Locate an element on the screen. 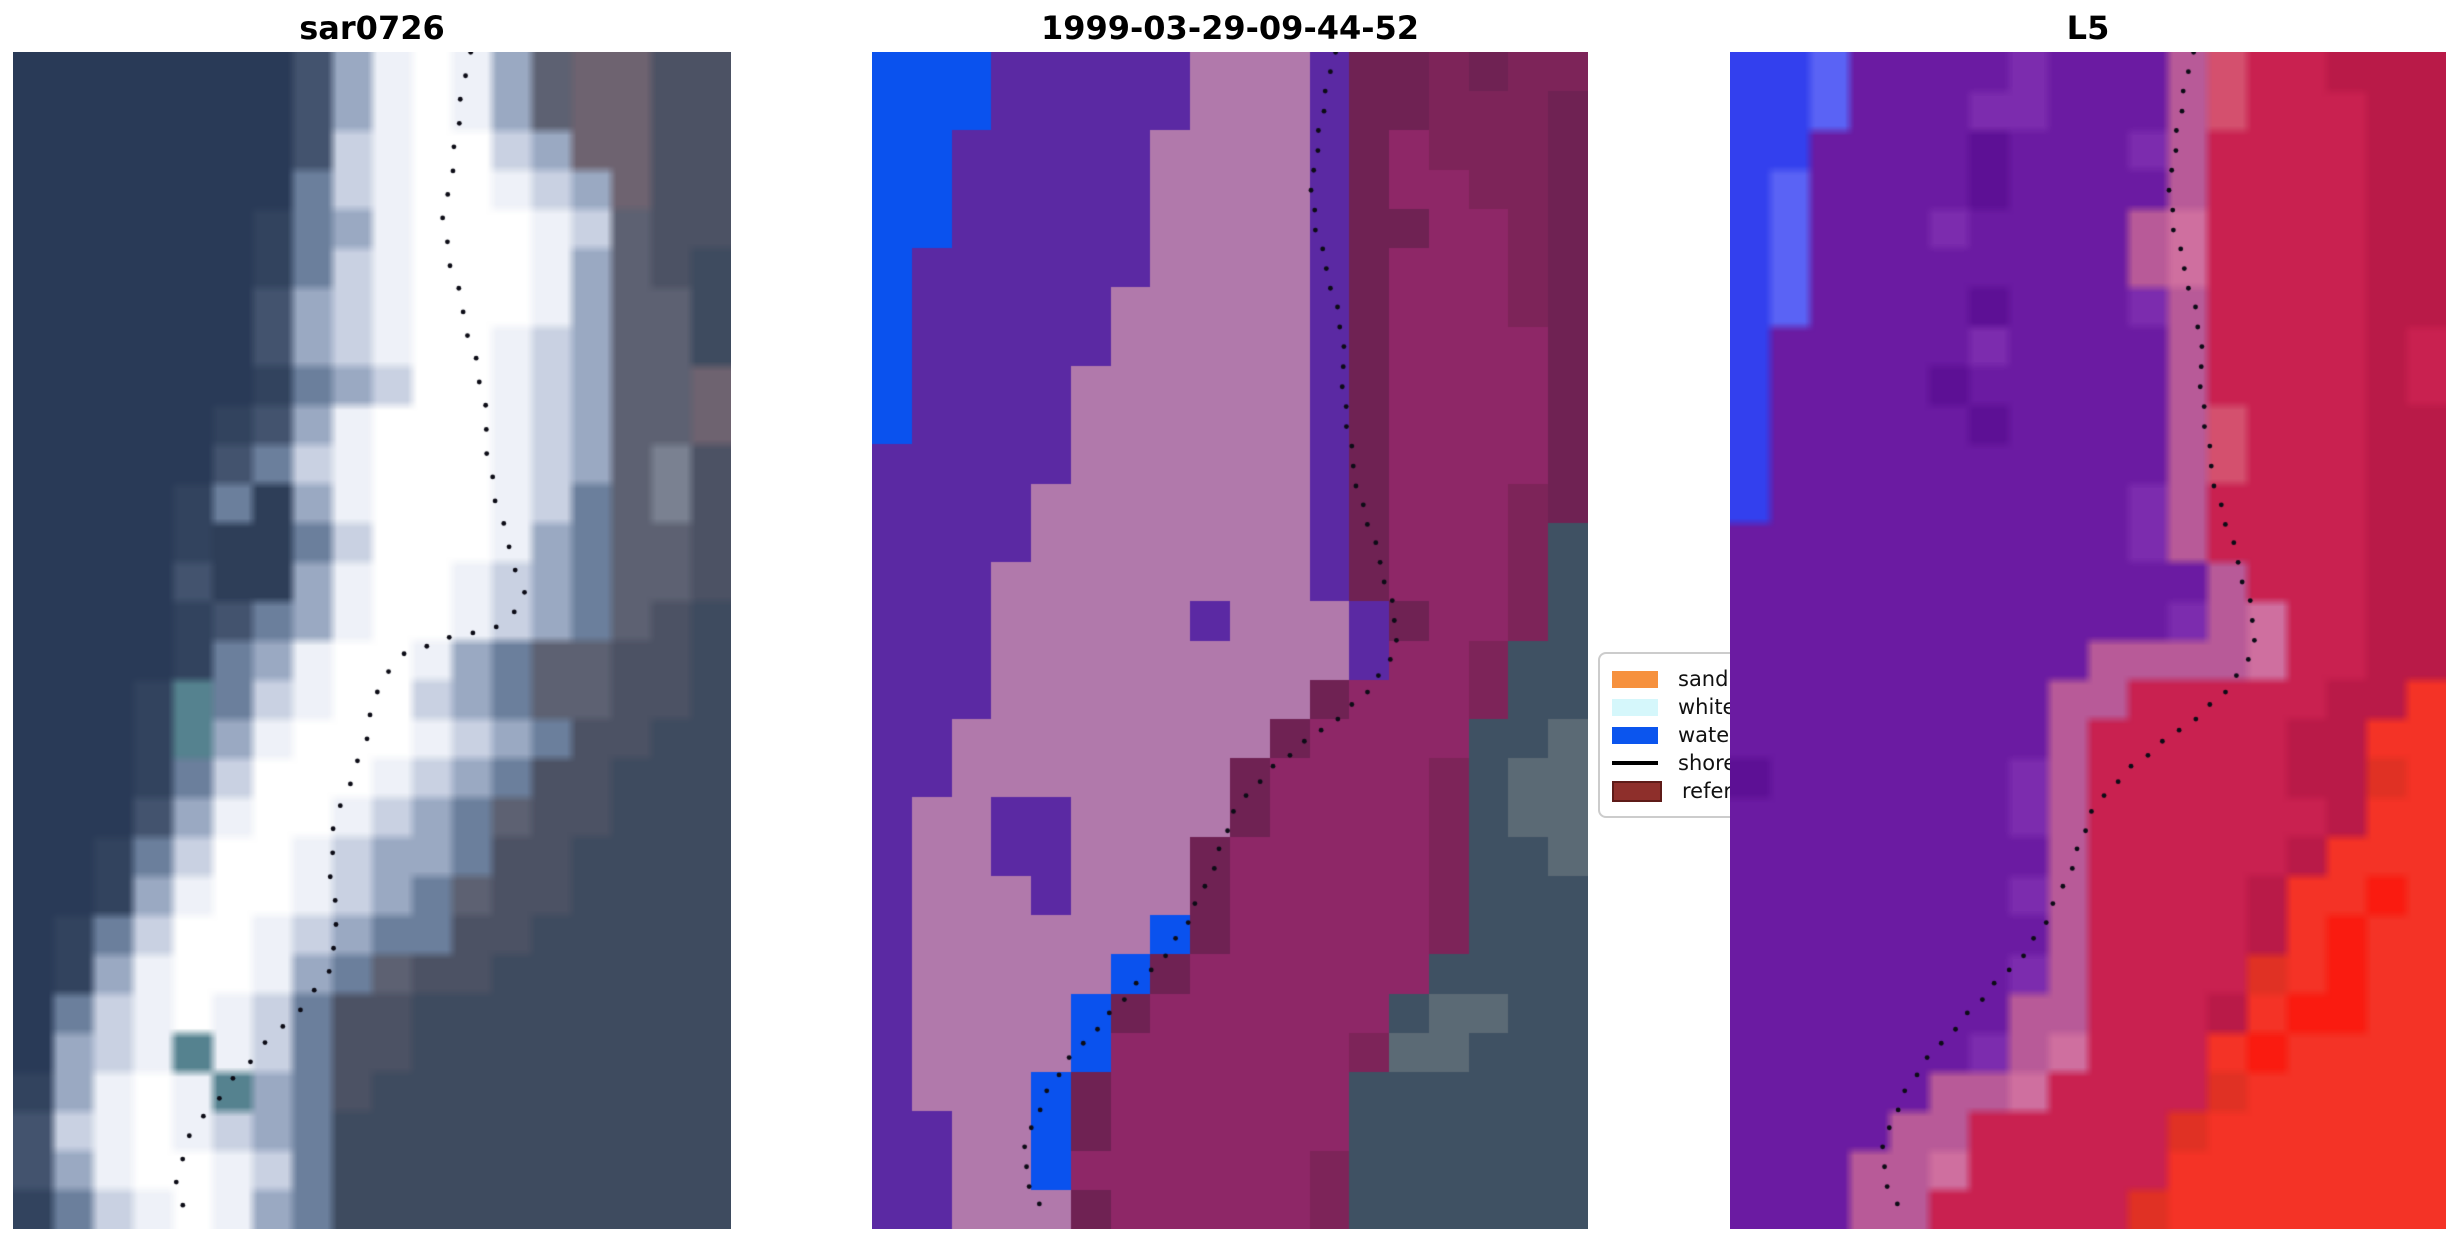  legend-label: sand is located at coordinates (1703, 679).